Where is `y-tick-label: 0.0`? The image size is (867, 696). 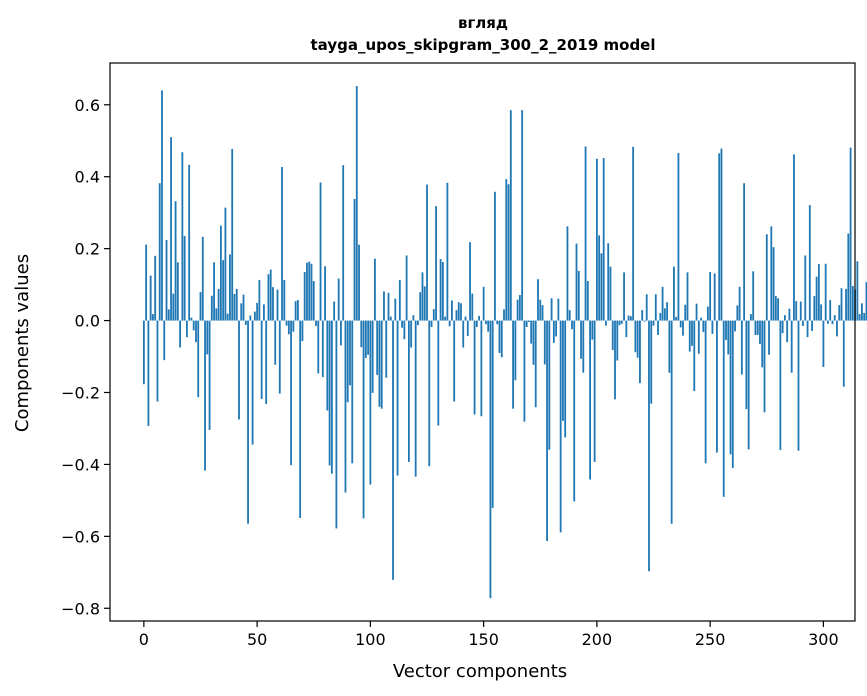
y-tick-label: 0.0 is located at coordinates (87, 321).